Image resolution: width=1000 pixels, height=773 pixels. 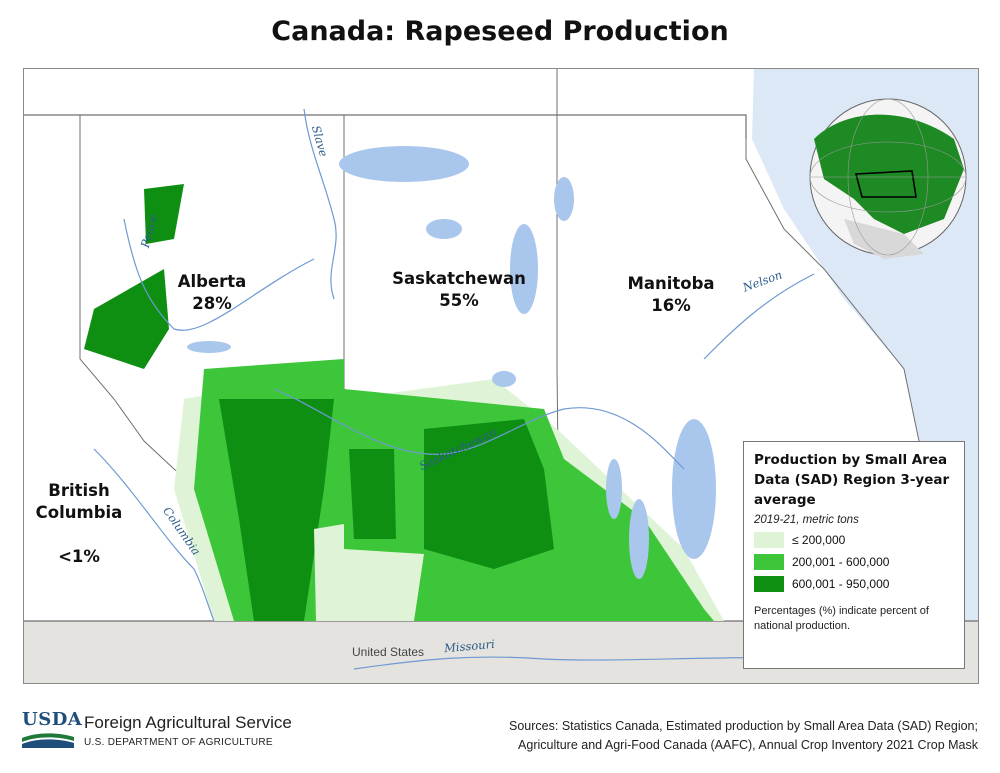 I want to click on river-columbia, so click(x=154, y=535).